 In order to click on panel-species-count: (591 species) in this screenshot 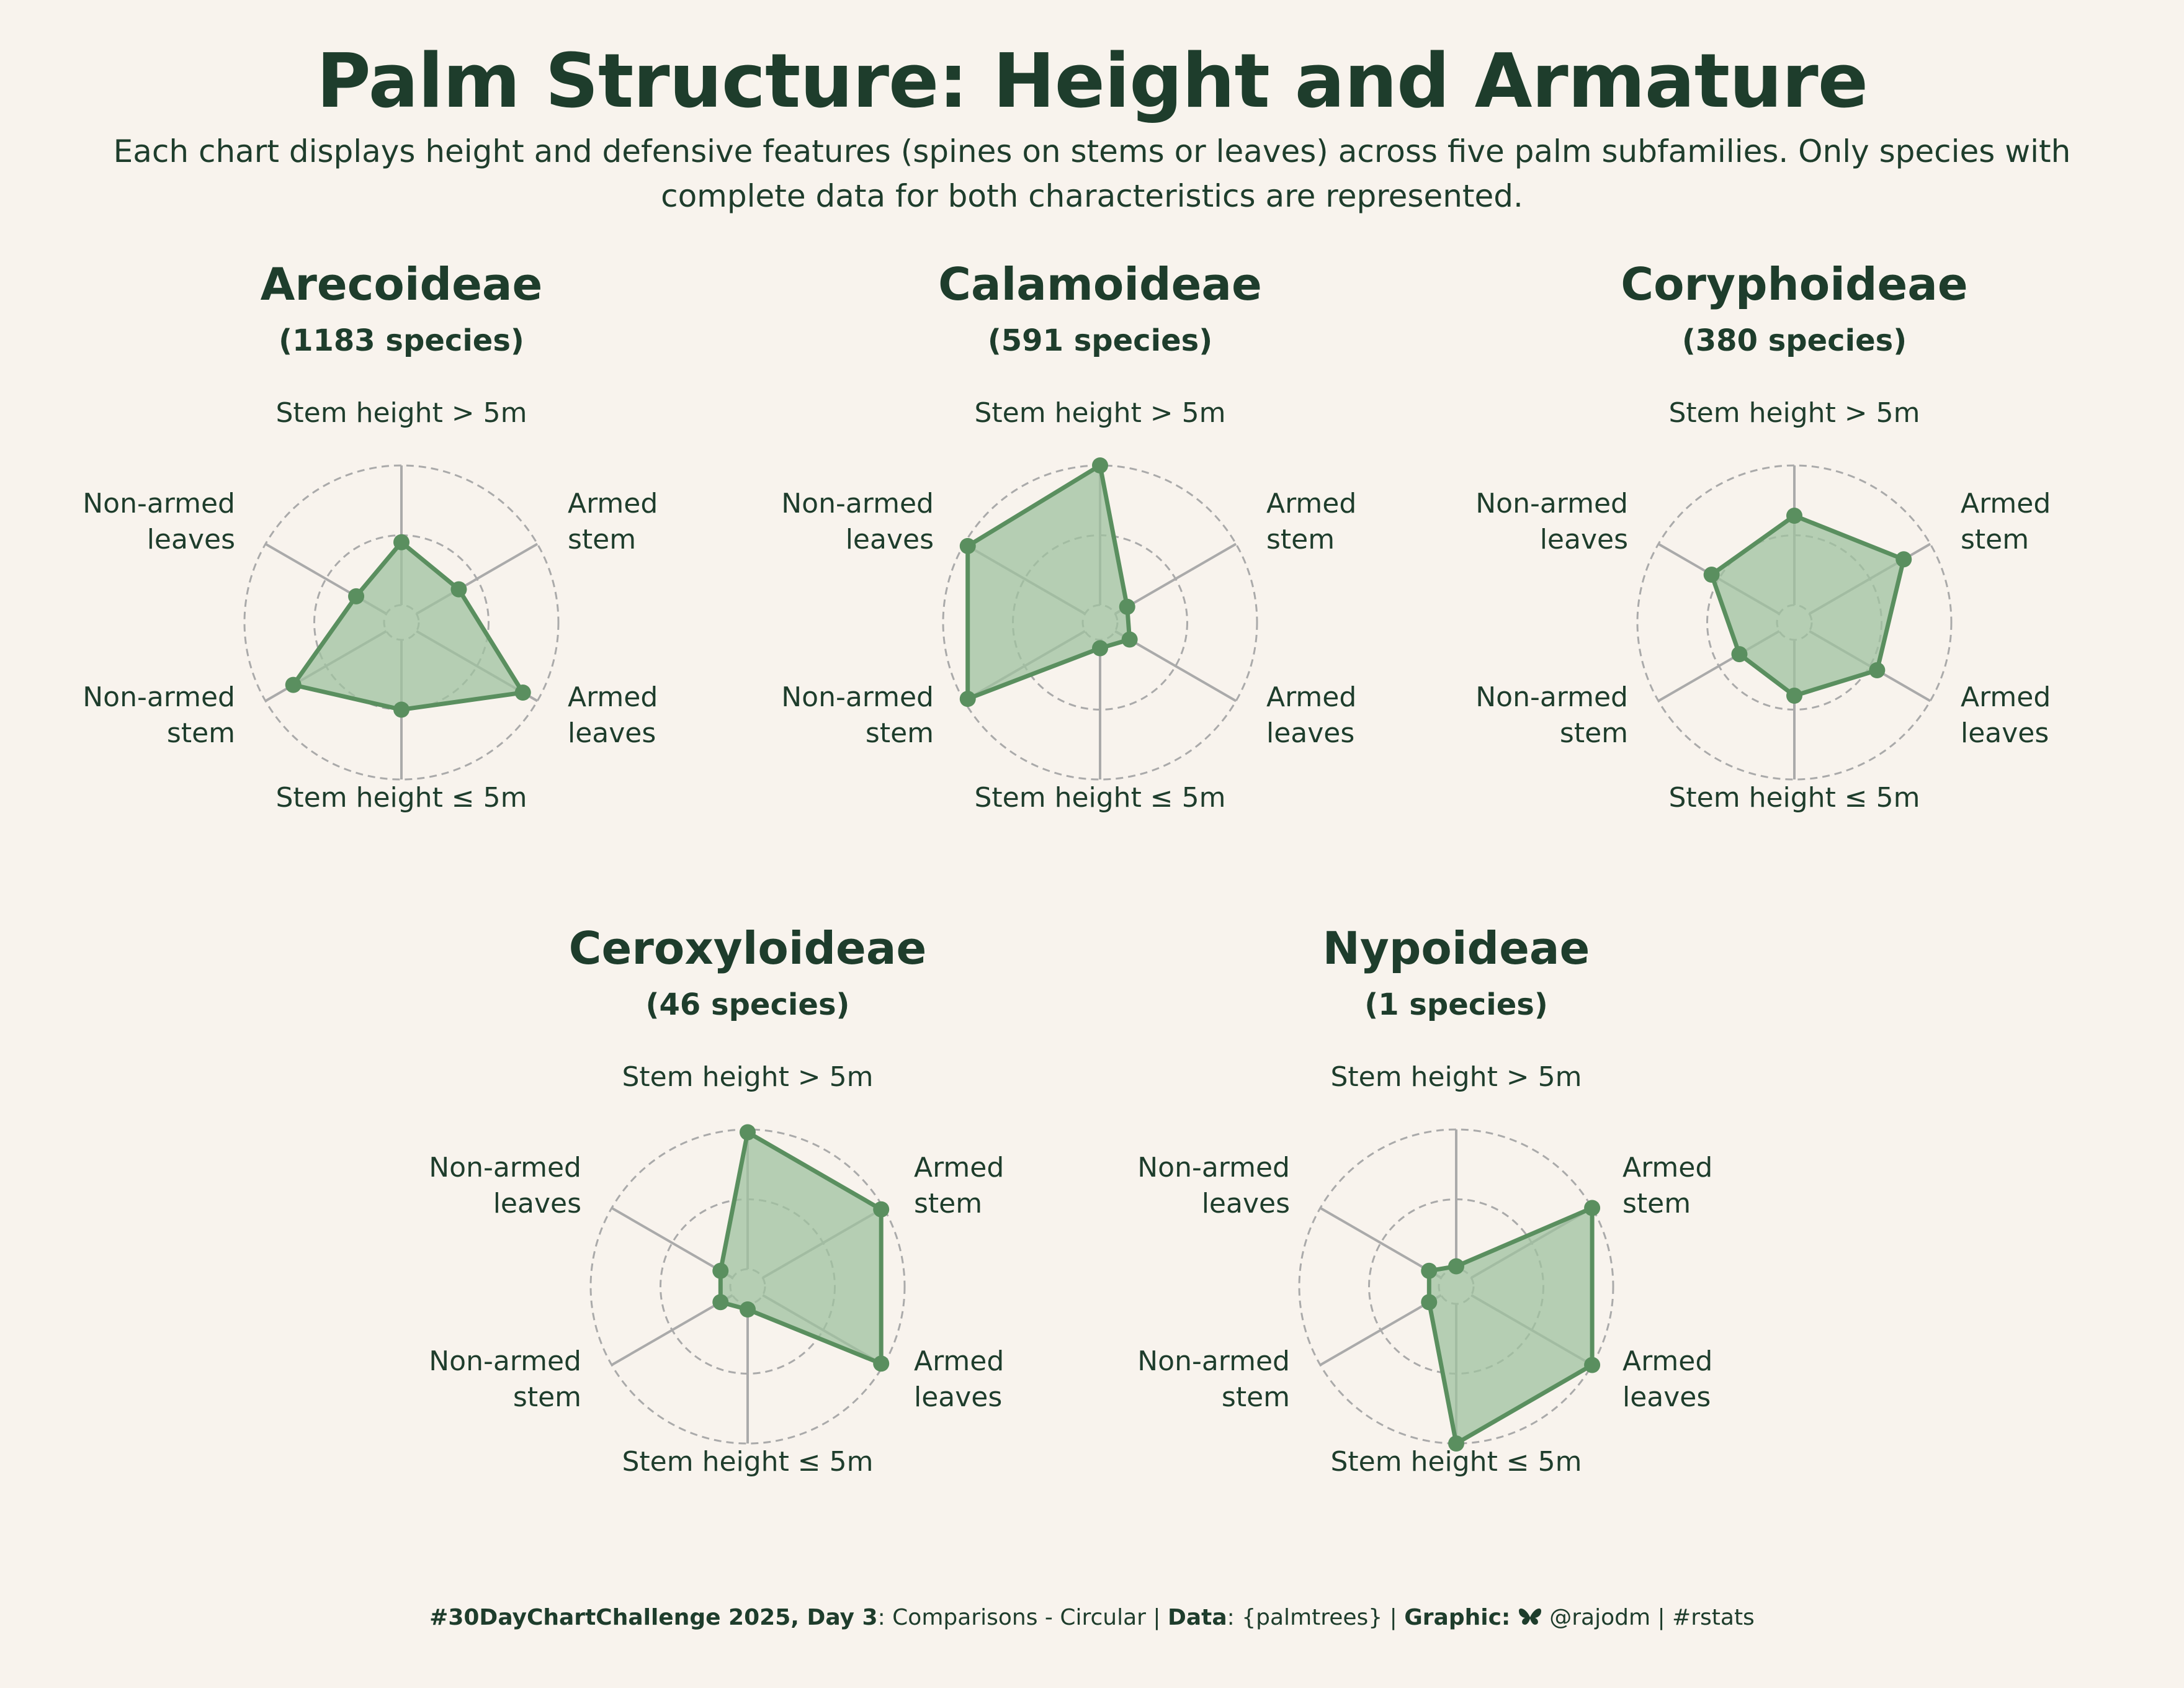, I will do `click(1100, 340)`.